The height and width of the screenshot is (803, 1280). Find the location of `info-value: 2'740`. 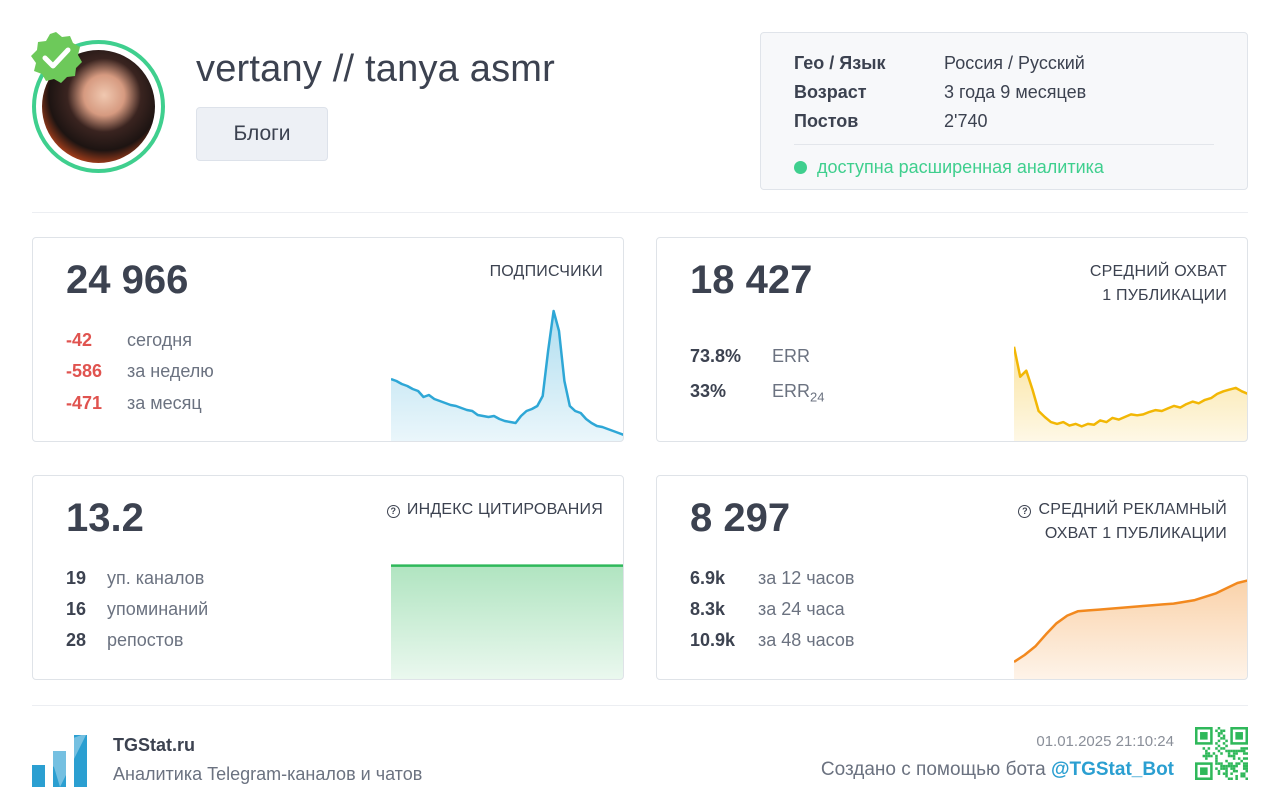

info-value: 2'740 is located at coordinates (966, 121).